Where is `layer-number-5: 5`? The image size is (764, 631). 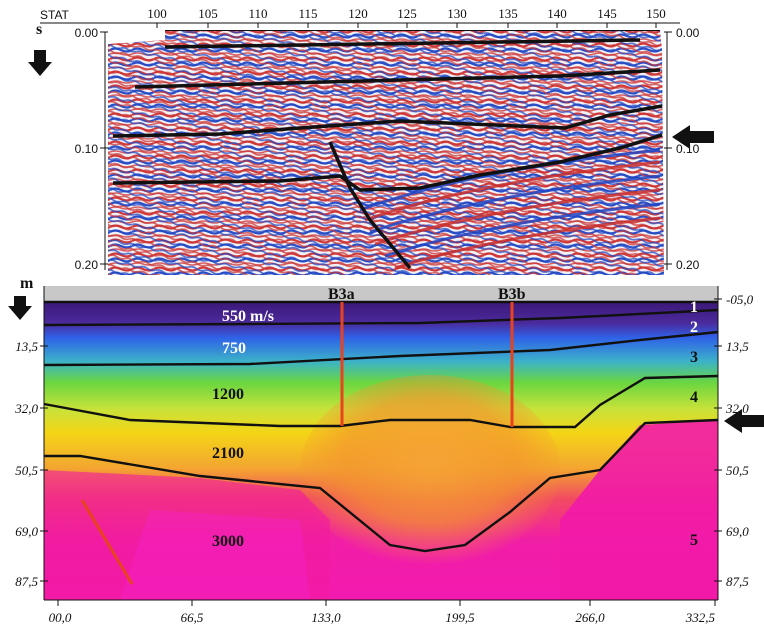
layer-number-5: 5 is located at coordinates (694, 540).